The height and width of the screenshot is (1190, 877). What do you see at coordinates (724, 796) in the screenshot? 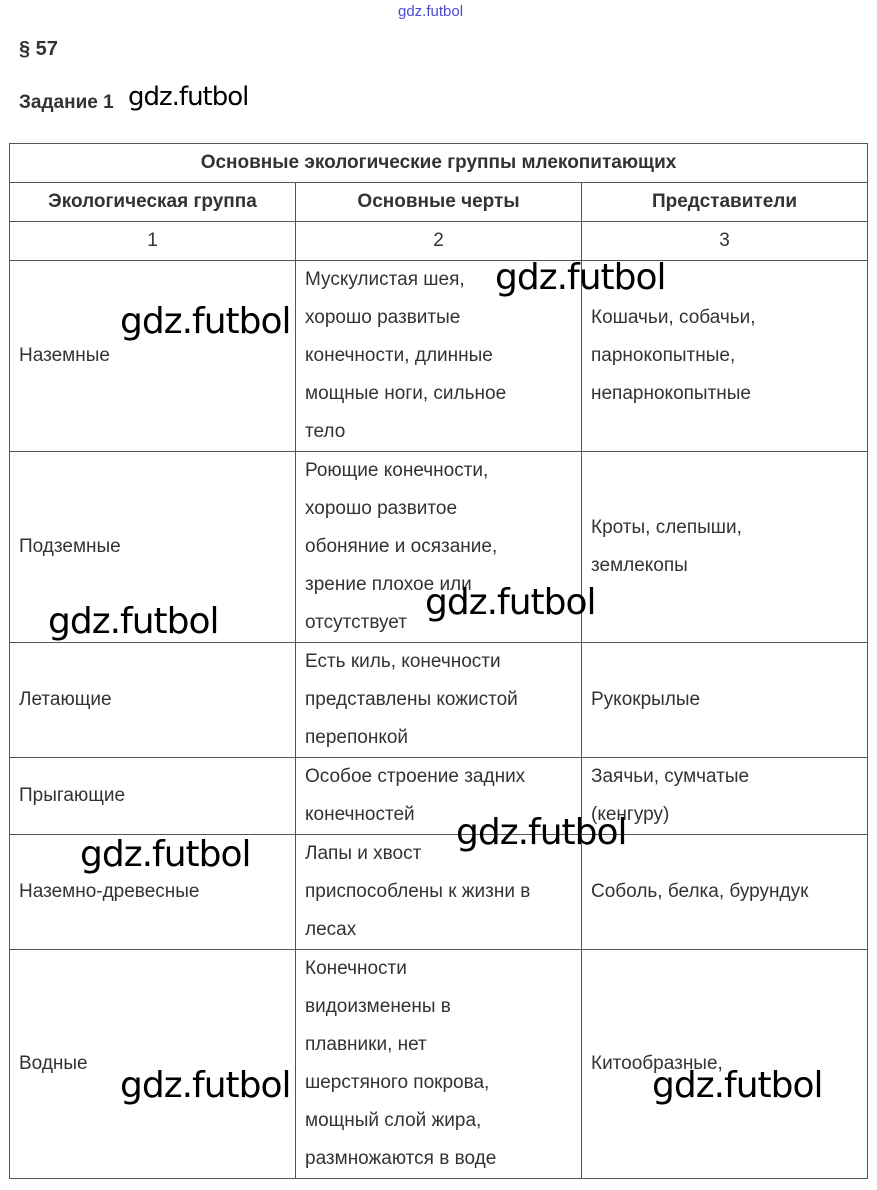
I see `cell-examples: Заячьи, сумчатые (кенгуру)` at bounding box center [724, 796].